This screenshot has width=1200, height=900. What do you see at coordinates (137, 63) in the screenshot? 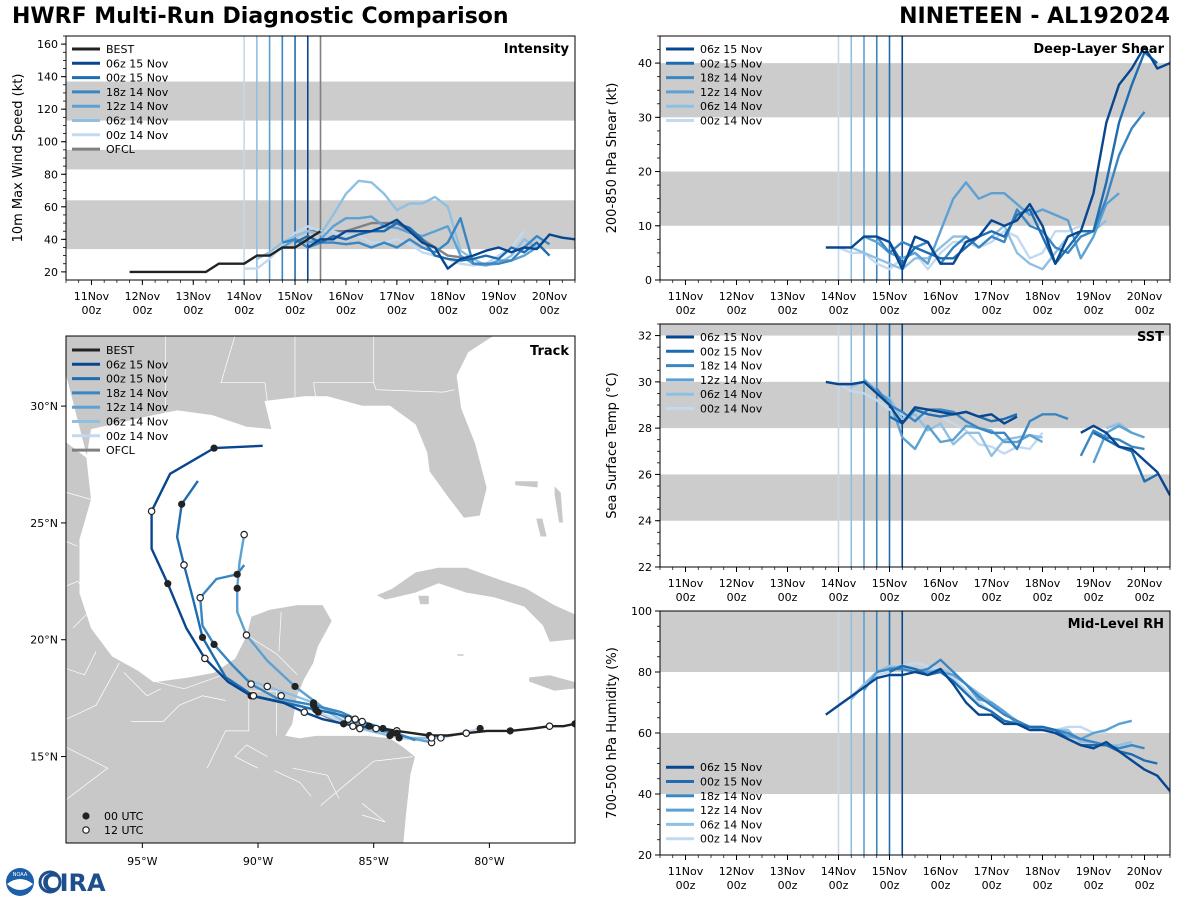
I see `intensity-legend-label-06z-15-nov: 06z 15 Nov` at bounding box center [137, 63].